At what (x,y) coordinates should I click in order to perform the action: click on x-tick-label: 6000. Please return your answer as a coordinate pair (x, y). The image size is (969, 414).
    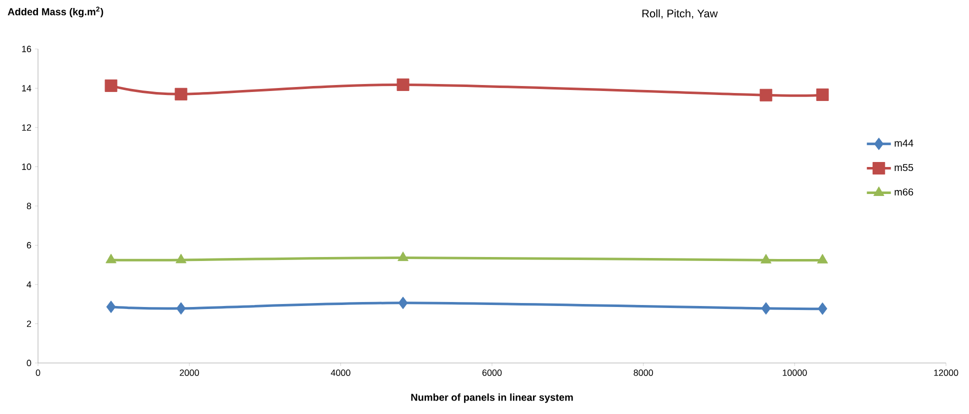
    Looking at the image, I should click on (492, 373).